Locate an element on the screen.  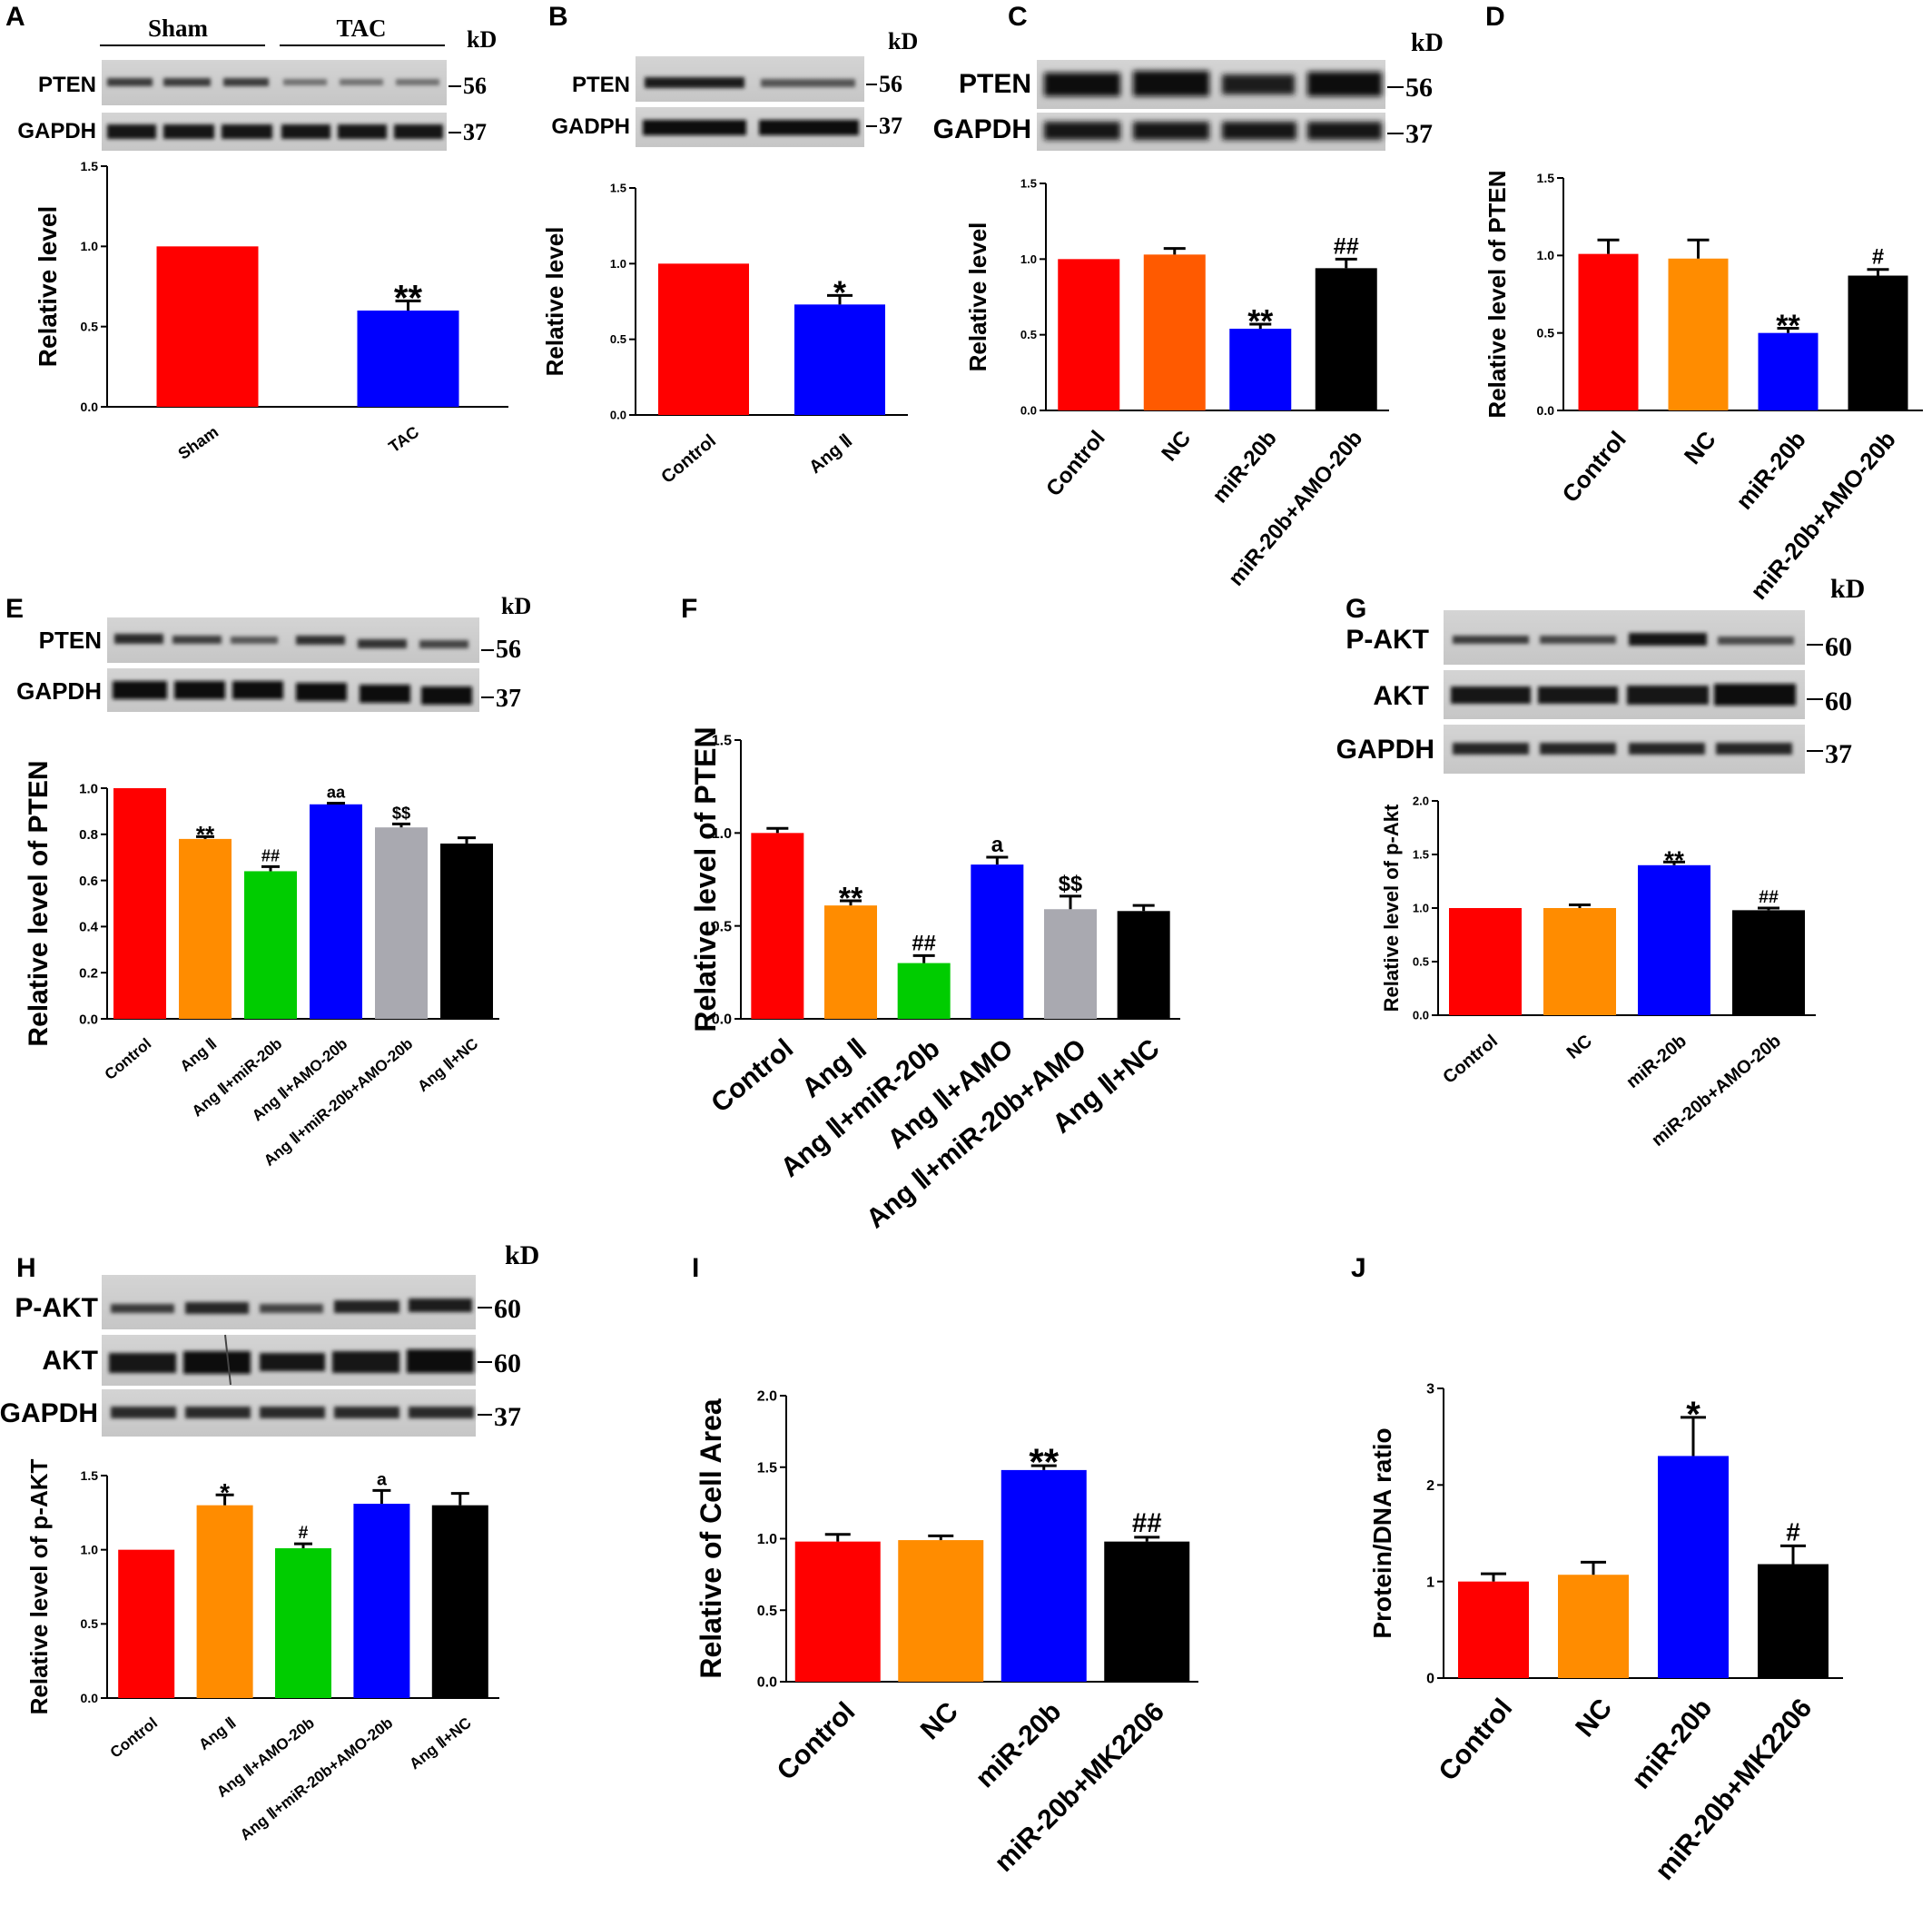
chart-h-significance-label: # is located at coordinates (304, 1533).